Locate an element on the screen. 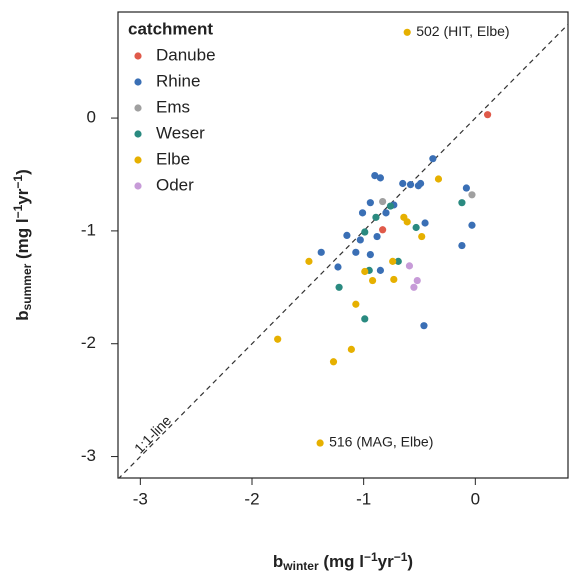 This screenshot has width=582, height=577. x-axis-label-part: b is located at coordinates (278, 561).